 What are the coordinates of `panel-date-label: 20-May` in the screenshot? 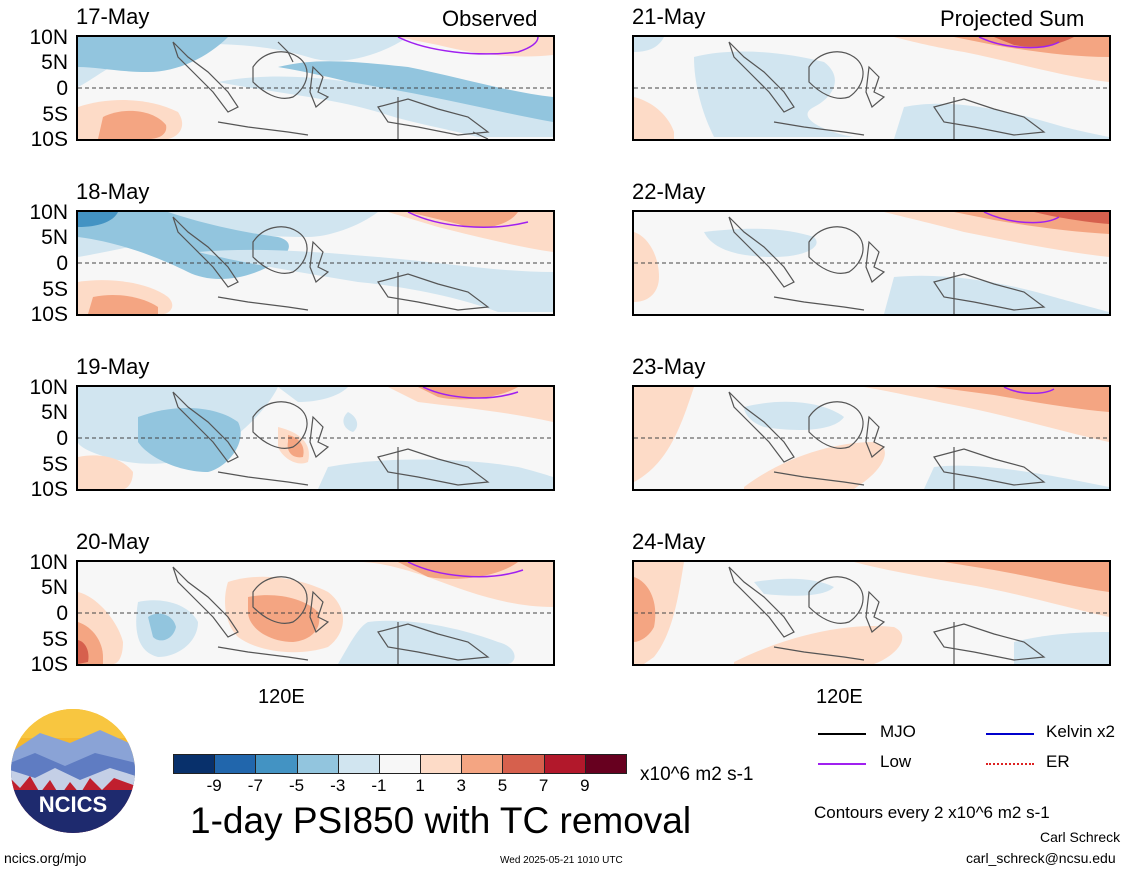 It's located at (113, 541).